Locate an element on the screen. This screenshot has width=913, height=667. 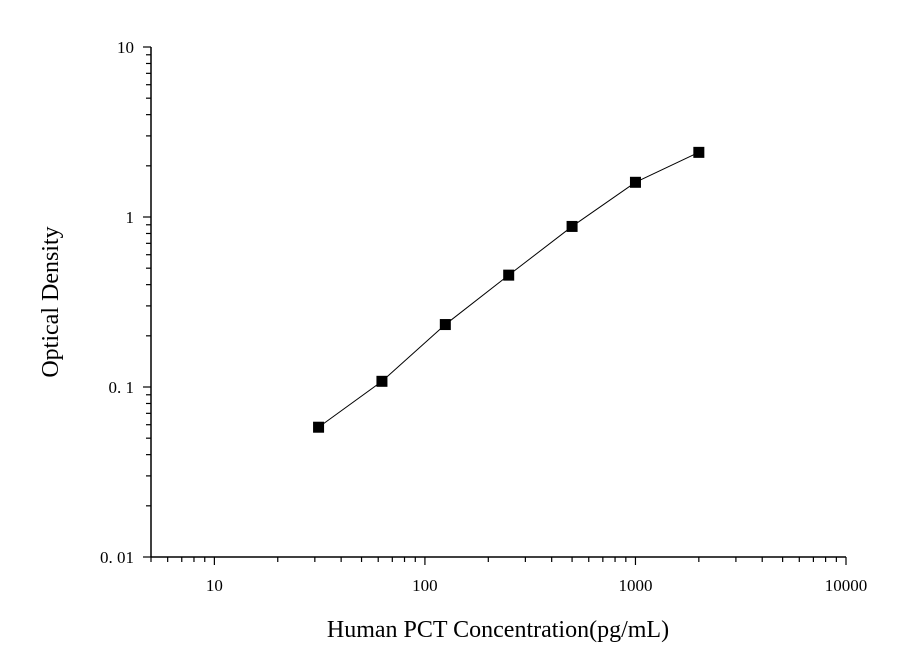
y-axis-title: Optical Density is located at coordinates (51, 301).